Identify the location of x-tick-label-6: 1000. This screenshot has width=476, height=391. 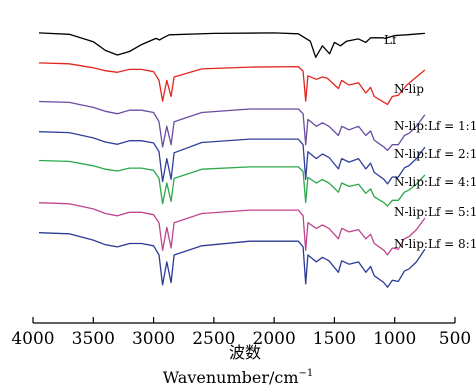
(394, 339).